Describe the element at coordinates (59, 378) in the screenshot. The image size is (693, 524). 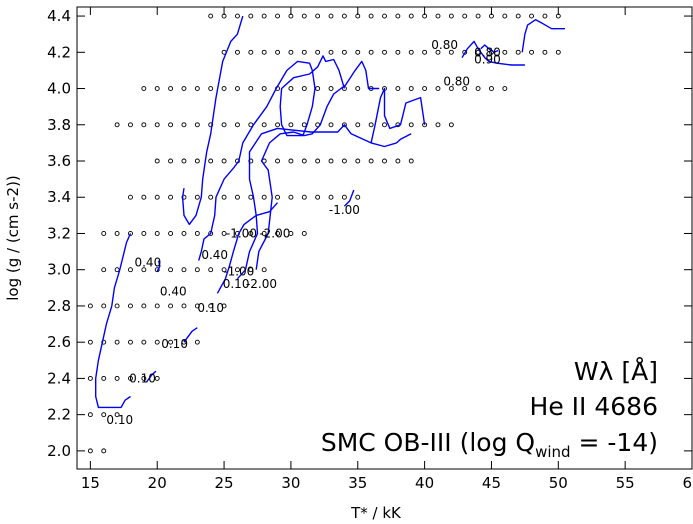
I see `y-tick-label: 2.4` at that location.